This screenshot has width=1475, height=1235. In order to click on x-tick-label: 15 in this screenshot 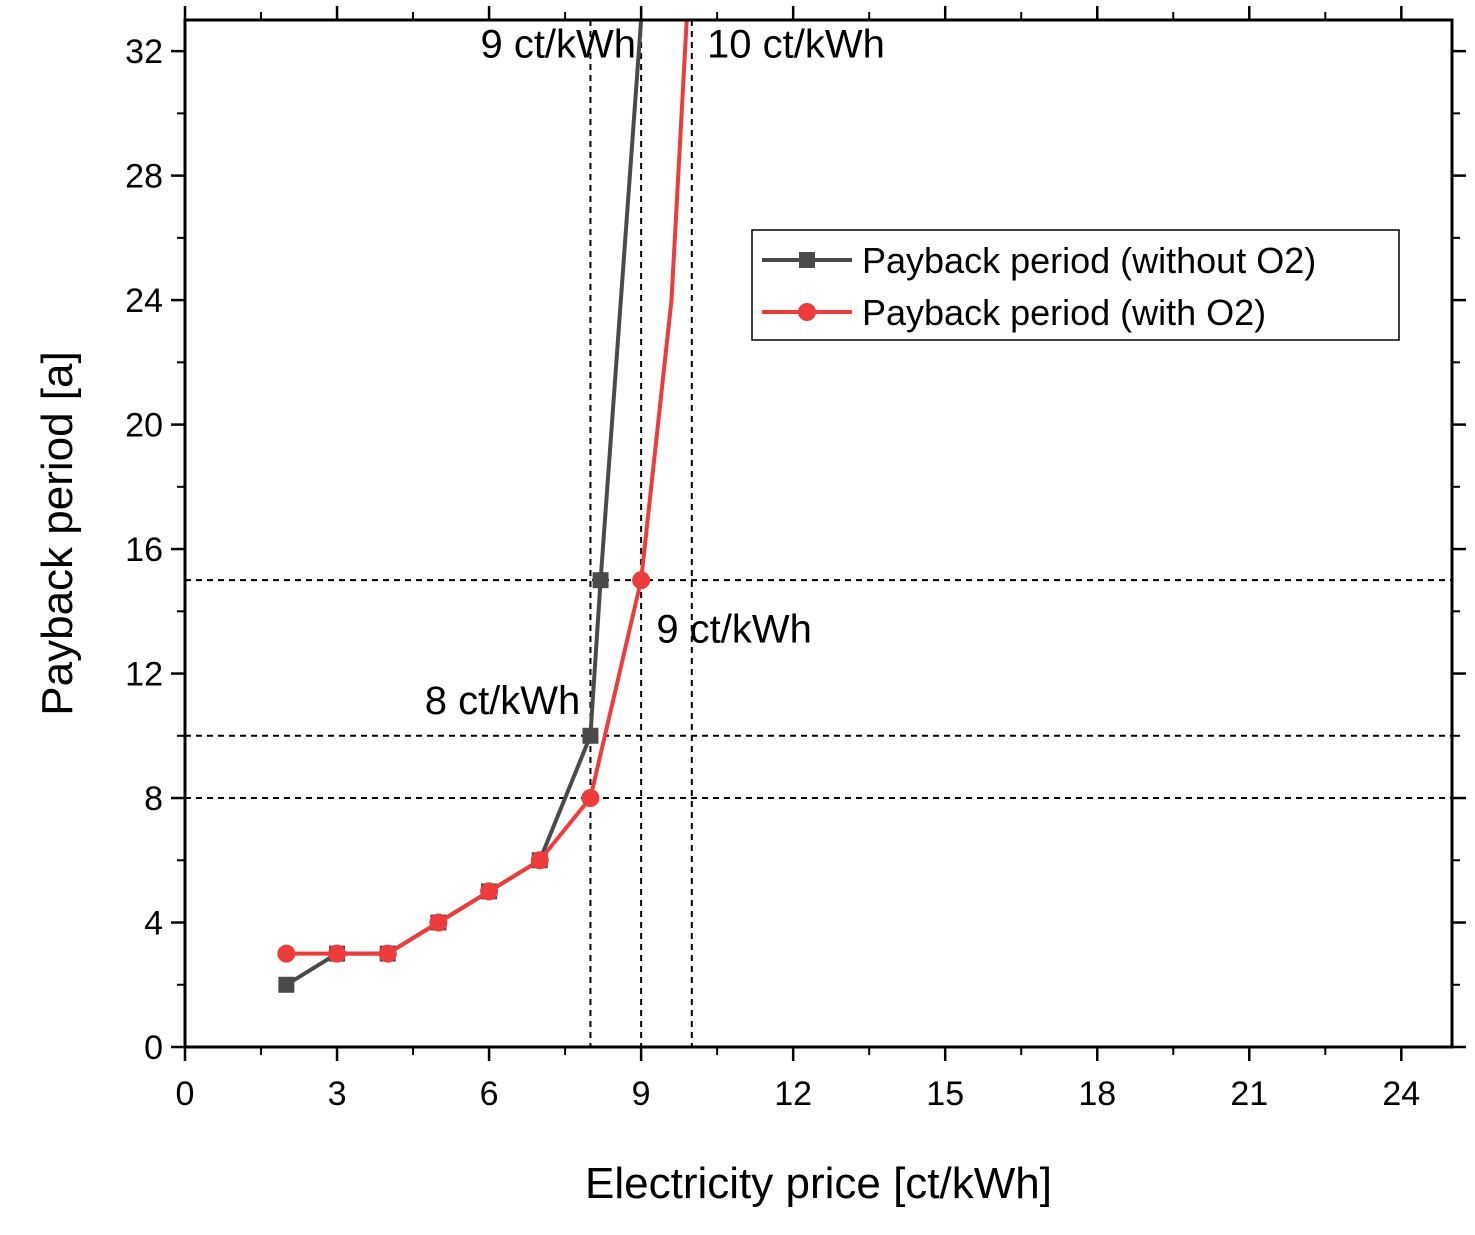, I will do `click(945, 1094)`.